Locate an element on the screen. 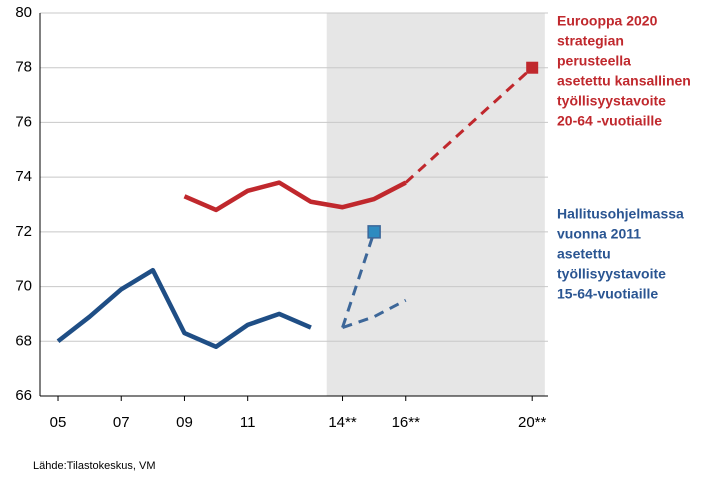 The width and height of the screenshot is (724, 478). y-tick-label: 72 is located at coordinates (23, 231).